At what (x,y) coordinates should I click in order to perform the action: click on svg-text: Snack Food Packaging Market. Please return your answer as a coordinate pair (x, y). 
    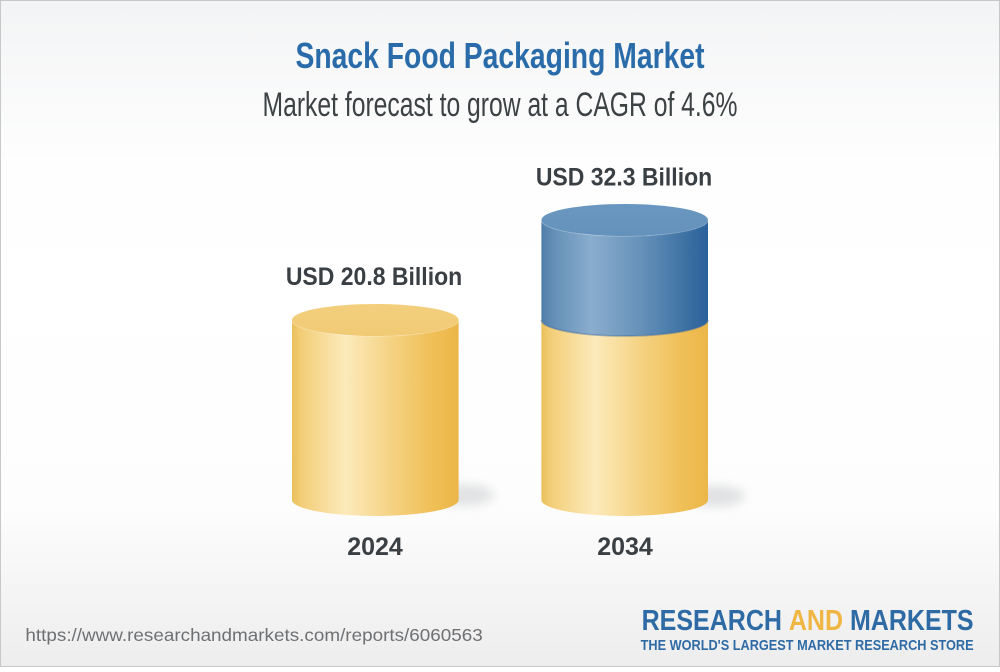
    Looking at the image, I should click on (499, 54).